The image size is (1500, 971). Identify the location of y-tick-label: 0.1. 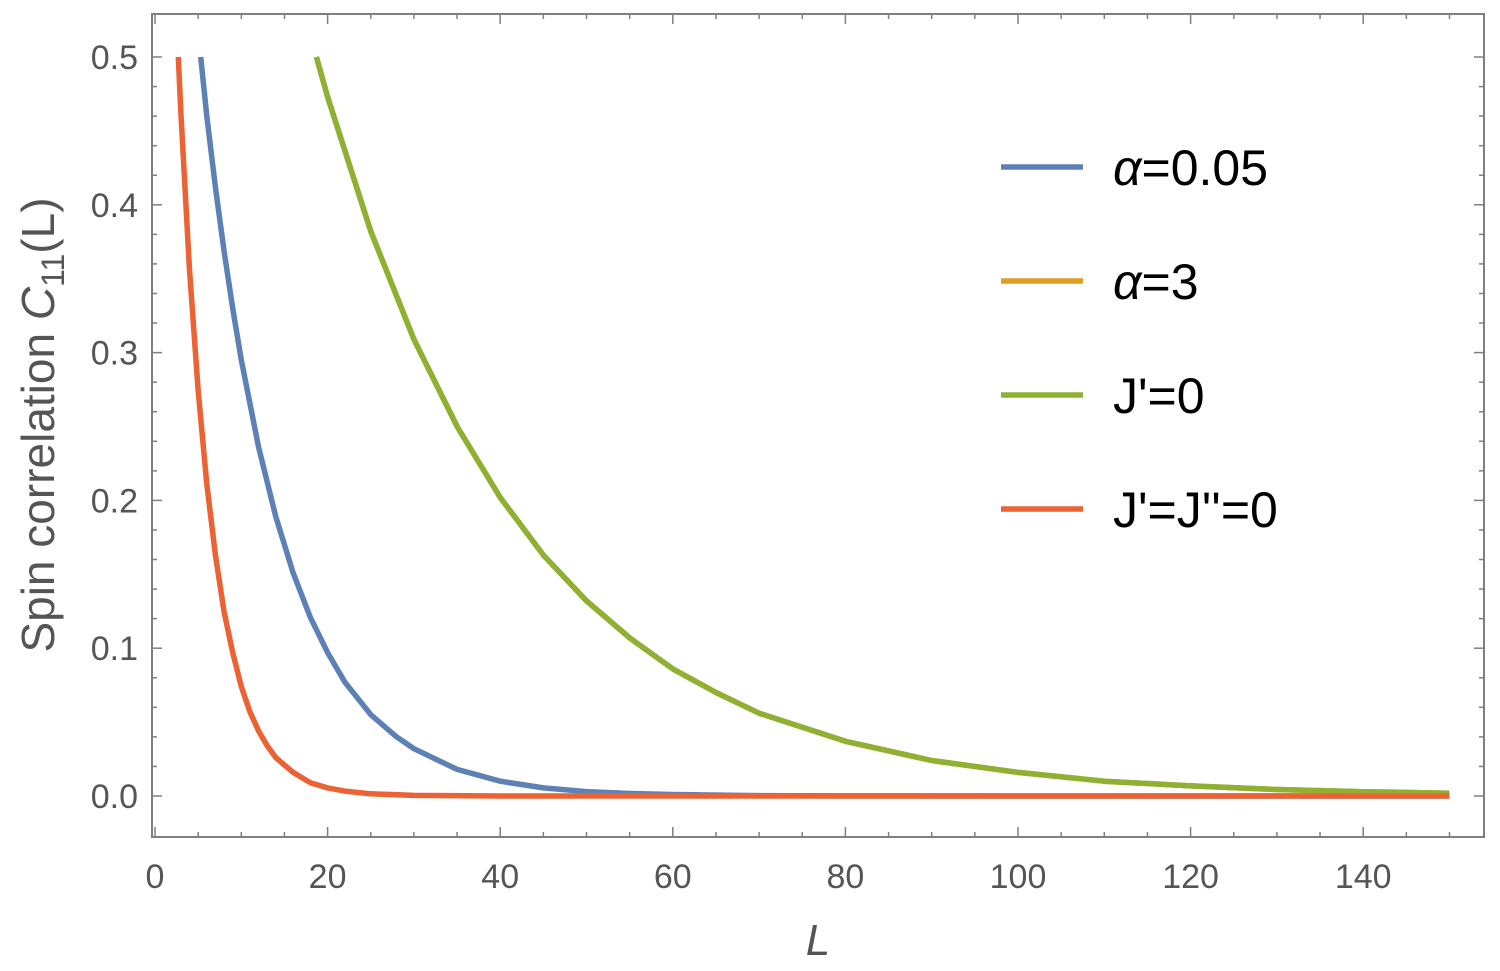
(114, 649).